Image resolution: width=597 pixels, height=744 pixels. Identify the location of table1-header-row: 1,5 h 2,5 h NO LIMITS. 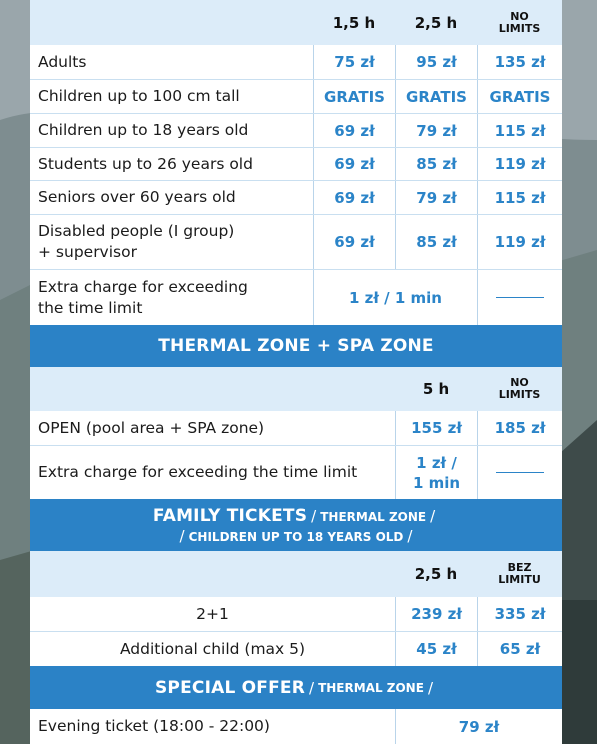
(296, 22).